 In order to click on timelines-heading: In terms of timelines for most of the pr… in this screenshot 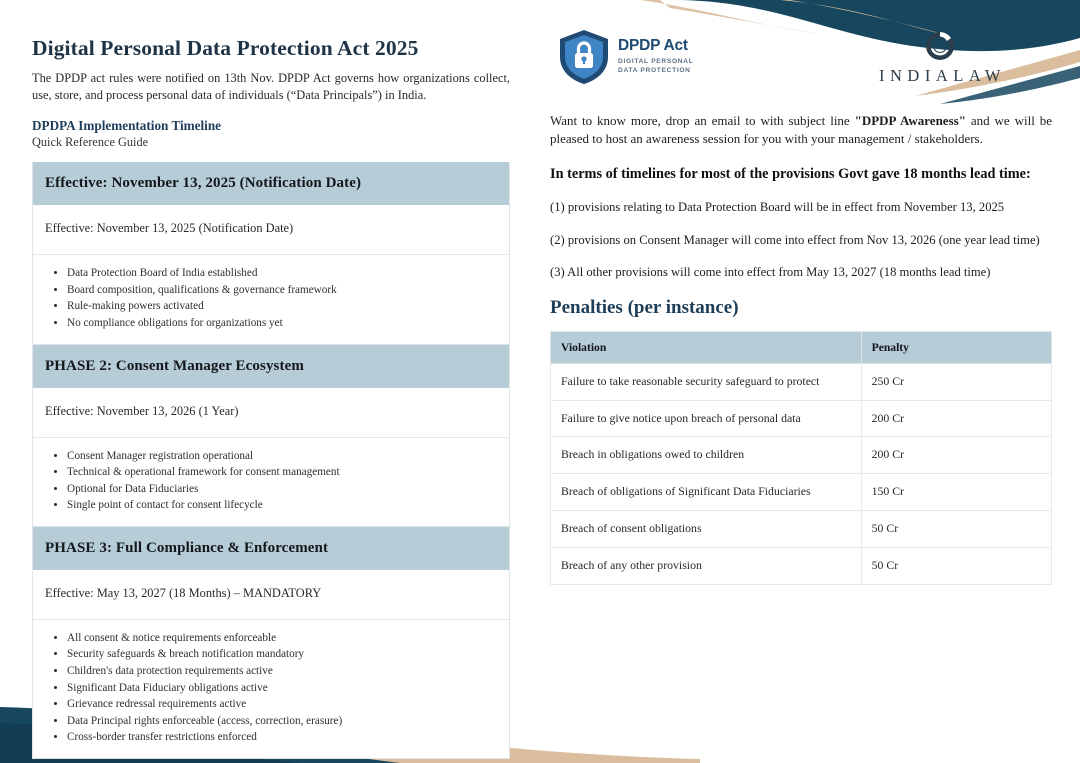, I will do `click(790, 173)`.